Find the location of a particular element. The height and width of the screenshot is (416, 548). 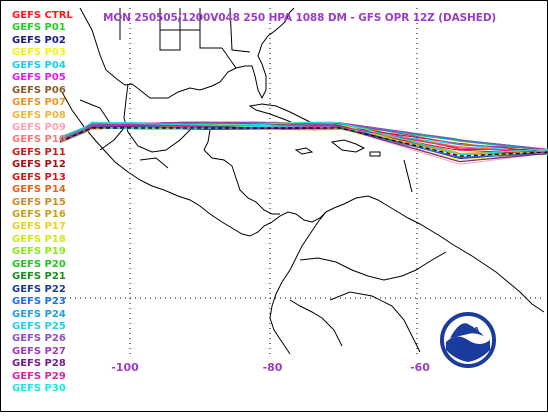

legend-item: GEFS P04 is located at coordinates (39, 65).